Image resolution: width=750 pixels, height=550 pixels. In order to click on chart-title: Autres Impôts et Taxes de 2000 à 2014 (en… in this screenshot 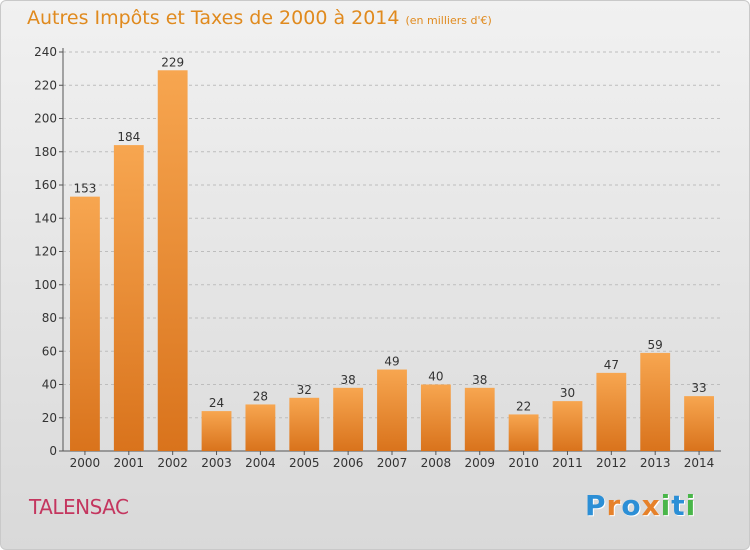, I will do `click(259, 18)`.